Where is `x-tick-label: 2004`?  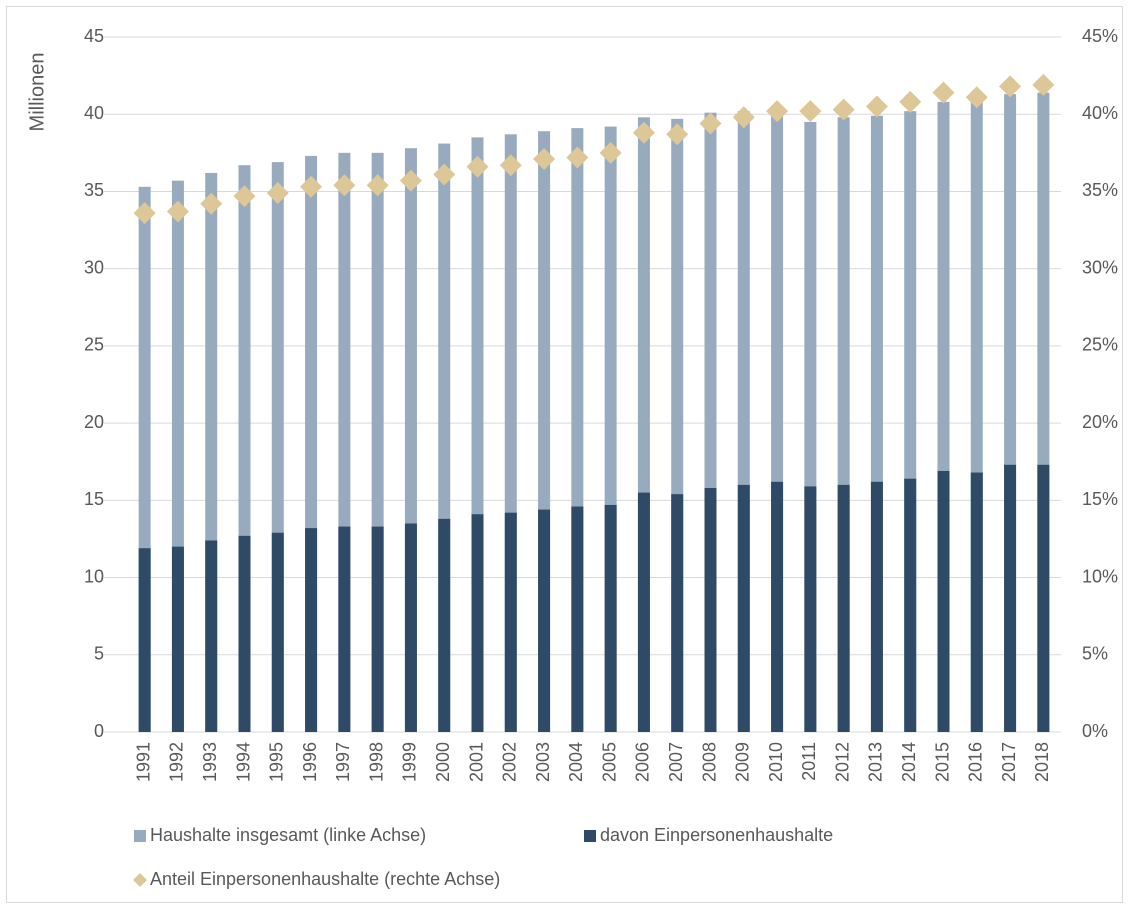 x-tick-label: 2004 is located at coordinates (576, 762).